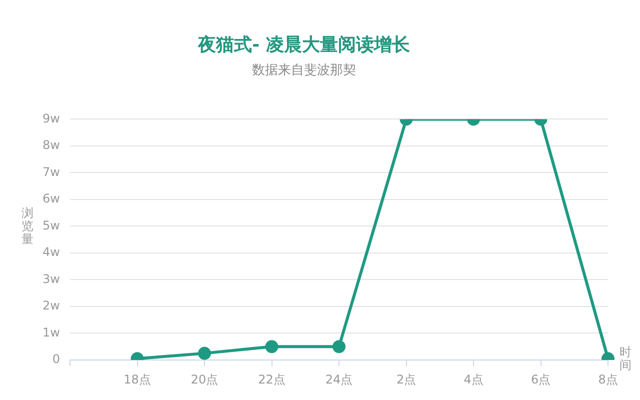 This screenshot has height=400, width=640. What do you see at coordinates (204, 379) in the screenshot?
I see `x-tick-label: 20点` at bounding box center [204, 379].